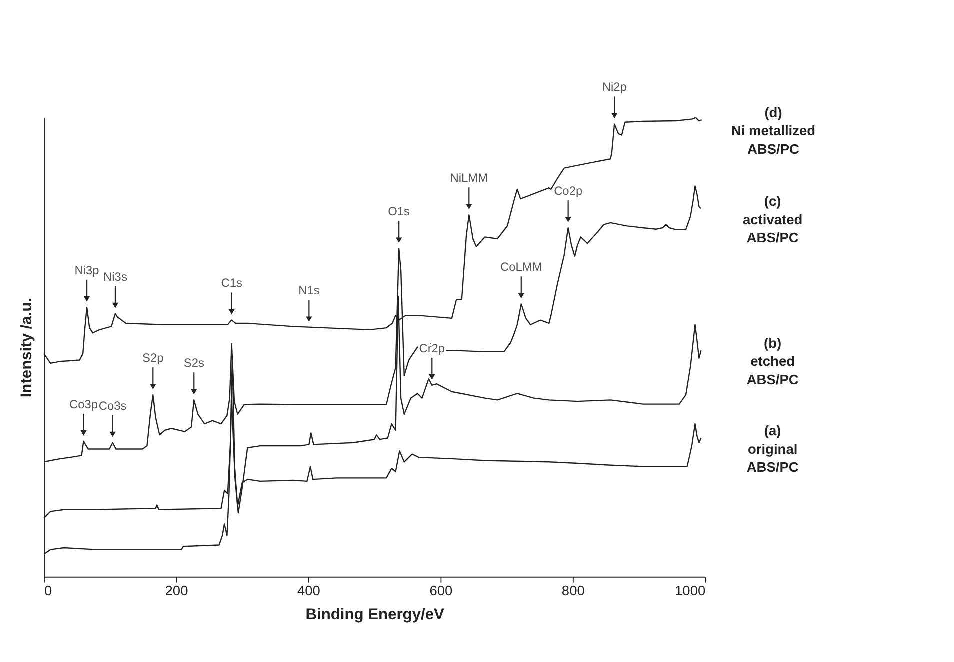  I want to click on annotation: C1s, so click(231, 283).